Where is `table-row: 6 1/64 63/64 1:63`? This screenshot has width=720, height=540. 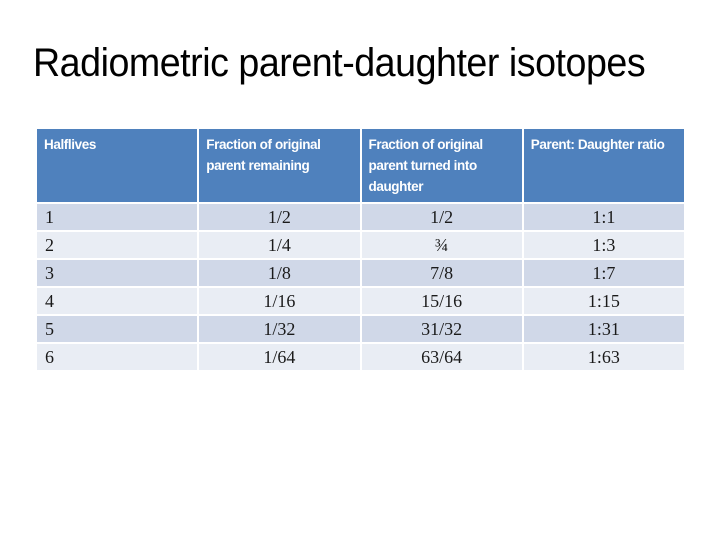
table-row: 6 1/64 63/64 1:63 is located at coordinates (360, 357).